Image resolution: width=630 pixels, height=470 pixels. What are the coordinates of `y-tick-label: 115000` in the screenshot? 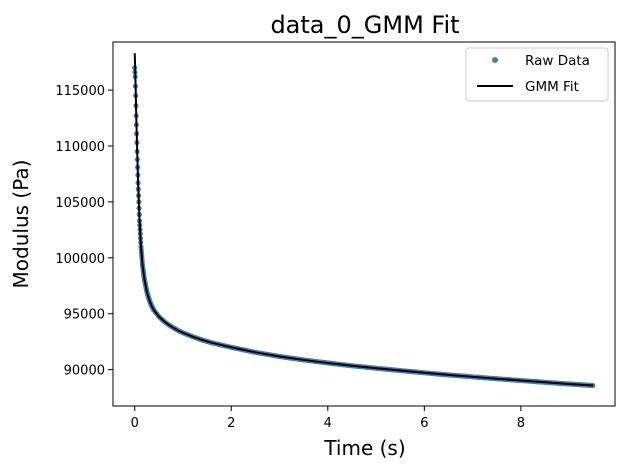 It's located at (80, 91).